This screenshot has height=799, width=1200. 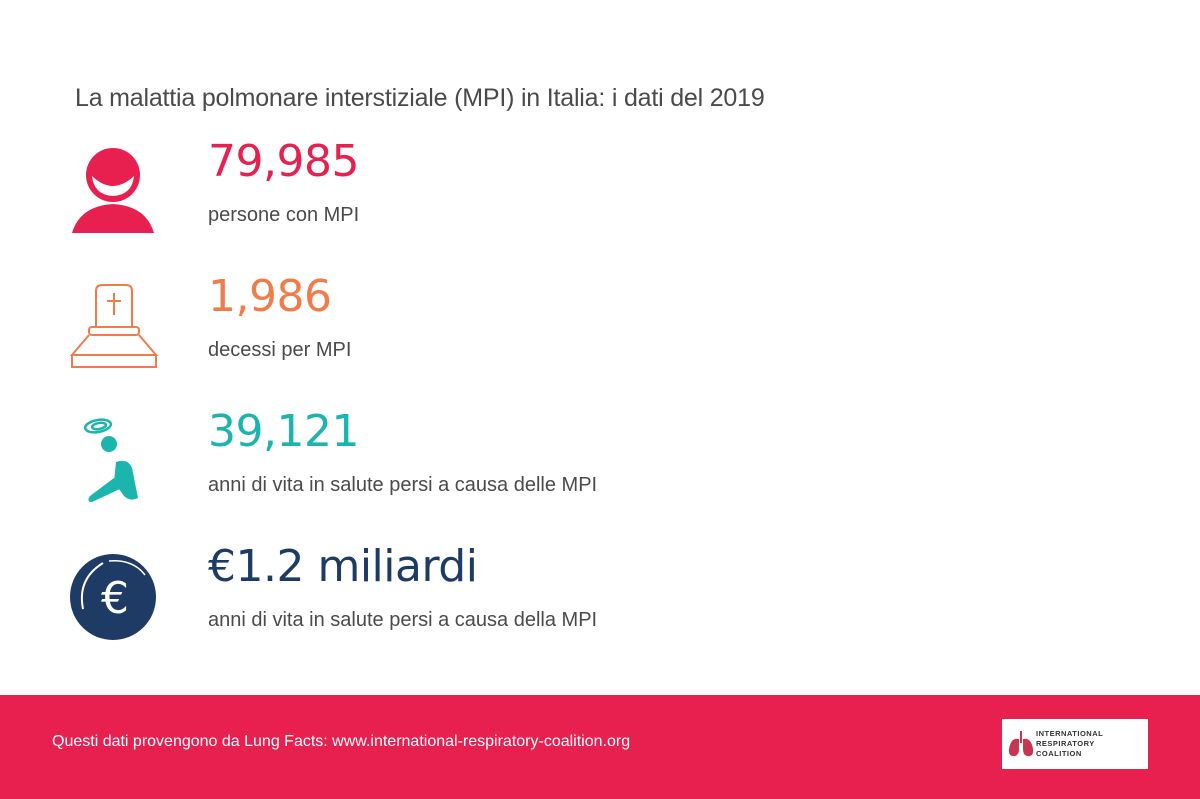 I want to click on euro-coin-icon: €, so click(x=113, y=599).